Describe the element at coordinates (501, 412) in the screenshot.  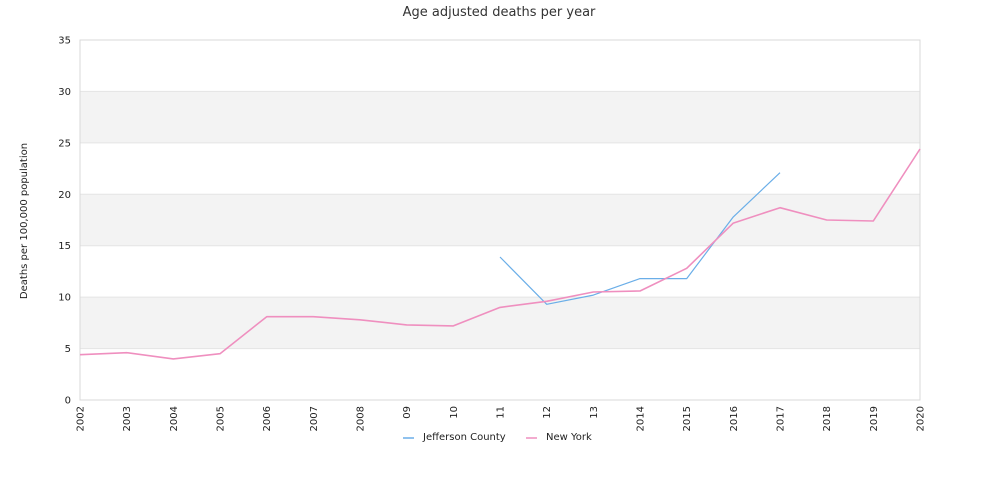
I see `x-tick-label: 11` at that location.